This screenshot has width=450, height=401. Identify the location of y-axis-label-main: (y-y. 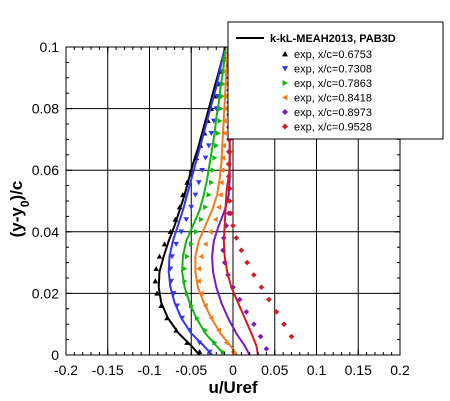
(16, 222).